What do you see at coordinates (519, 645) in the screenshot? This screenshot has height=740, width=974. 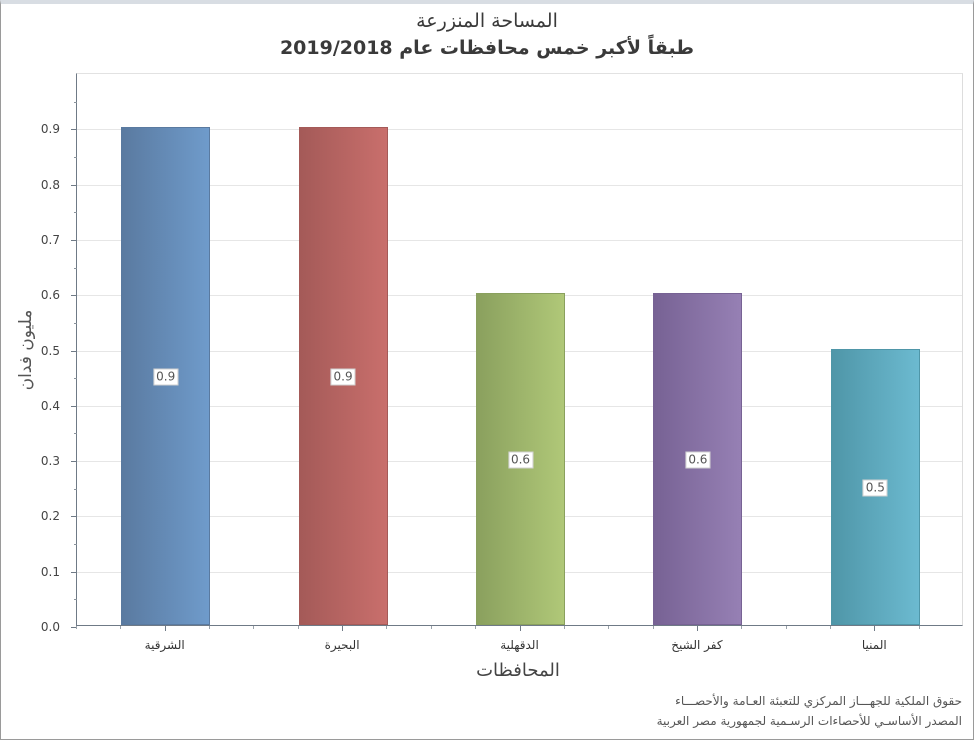 I see `x-tick-label: الدقهلية` at bounding box center [519, 645].